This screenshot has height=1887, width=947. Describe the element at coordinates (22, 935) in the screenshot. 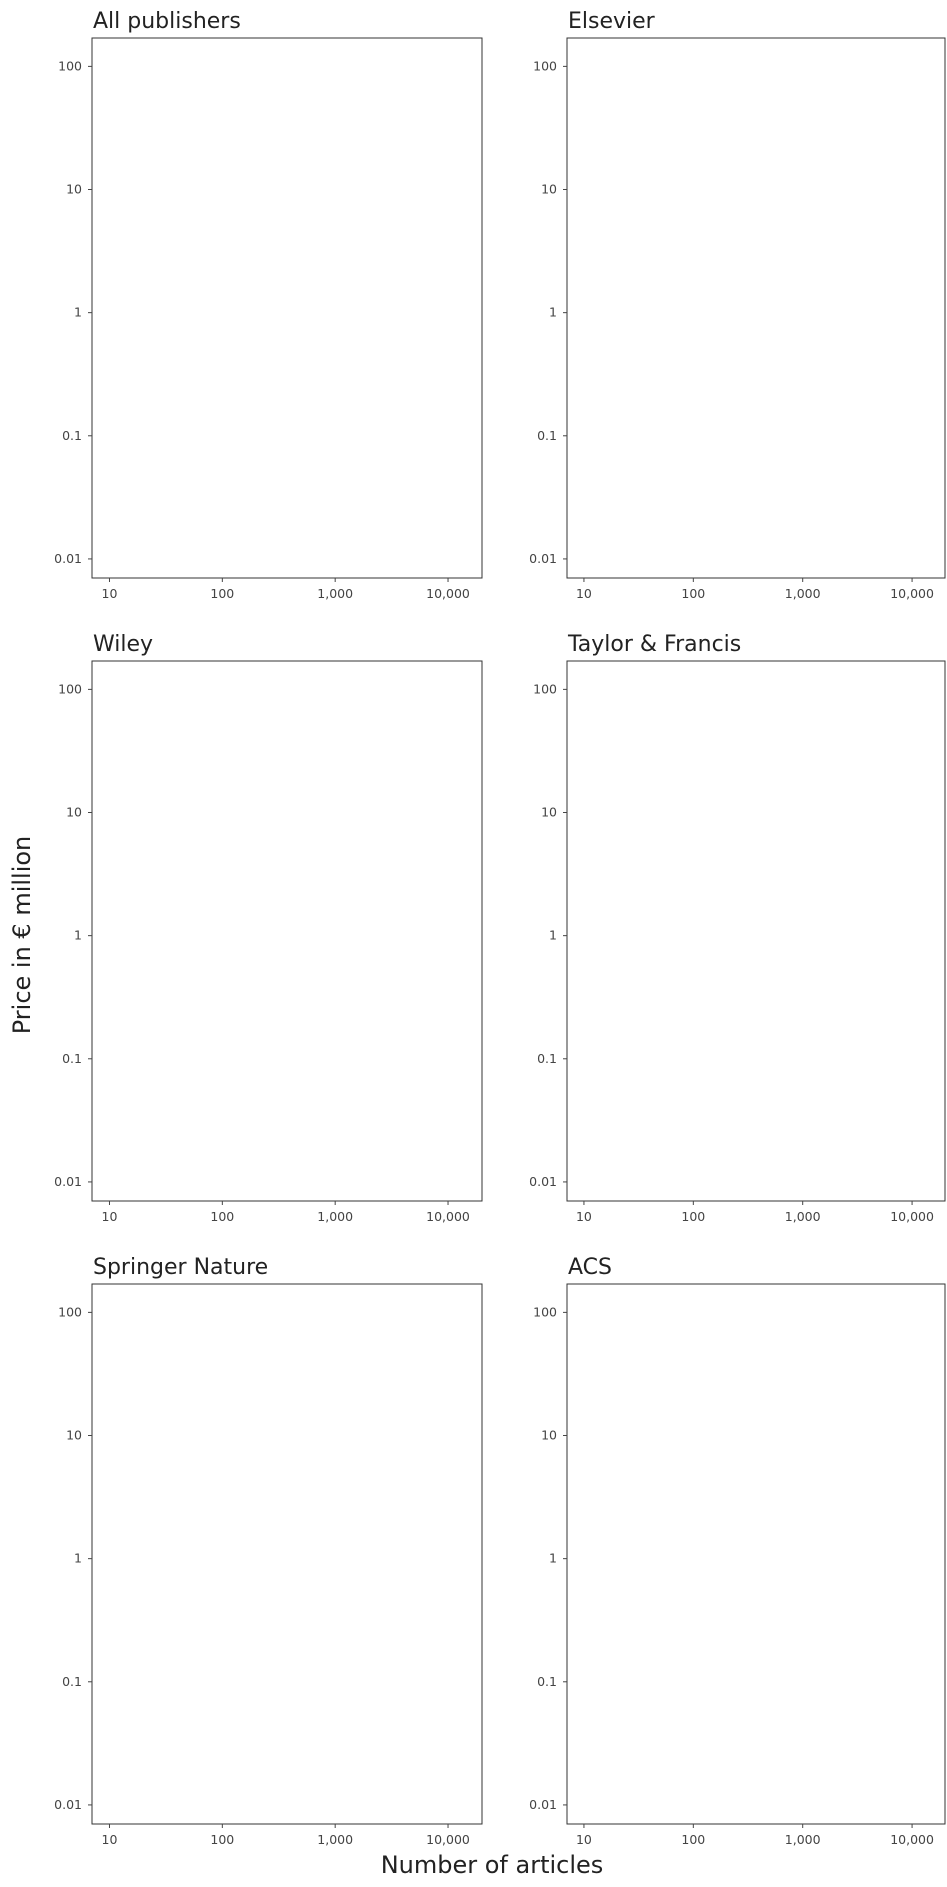

I see `y-axis-title: Price in € million` at that location.